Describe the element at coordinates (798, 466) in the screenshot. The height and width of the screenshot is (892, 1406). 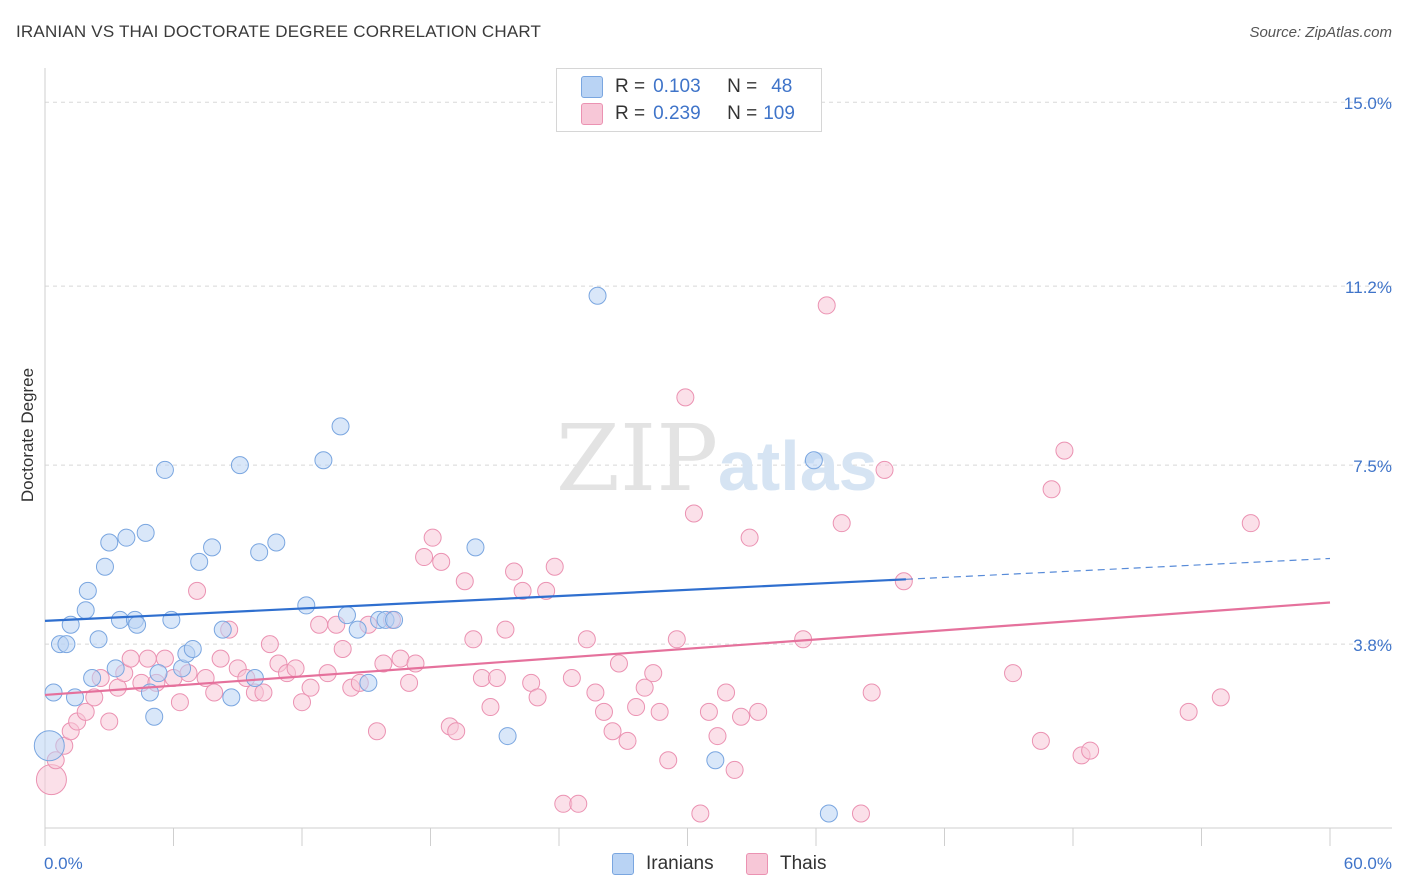
I see `watermark-atlas: atlas` at that location.